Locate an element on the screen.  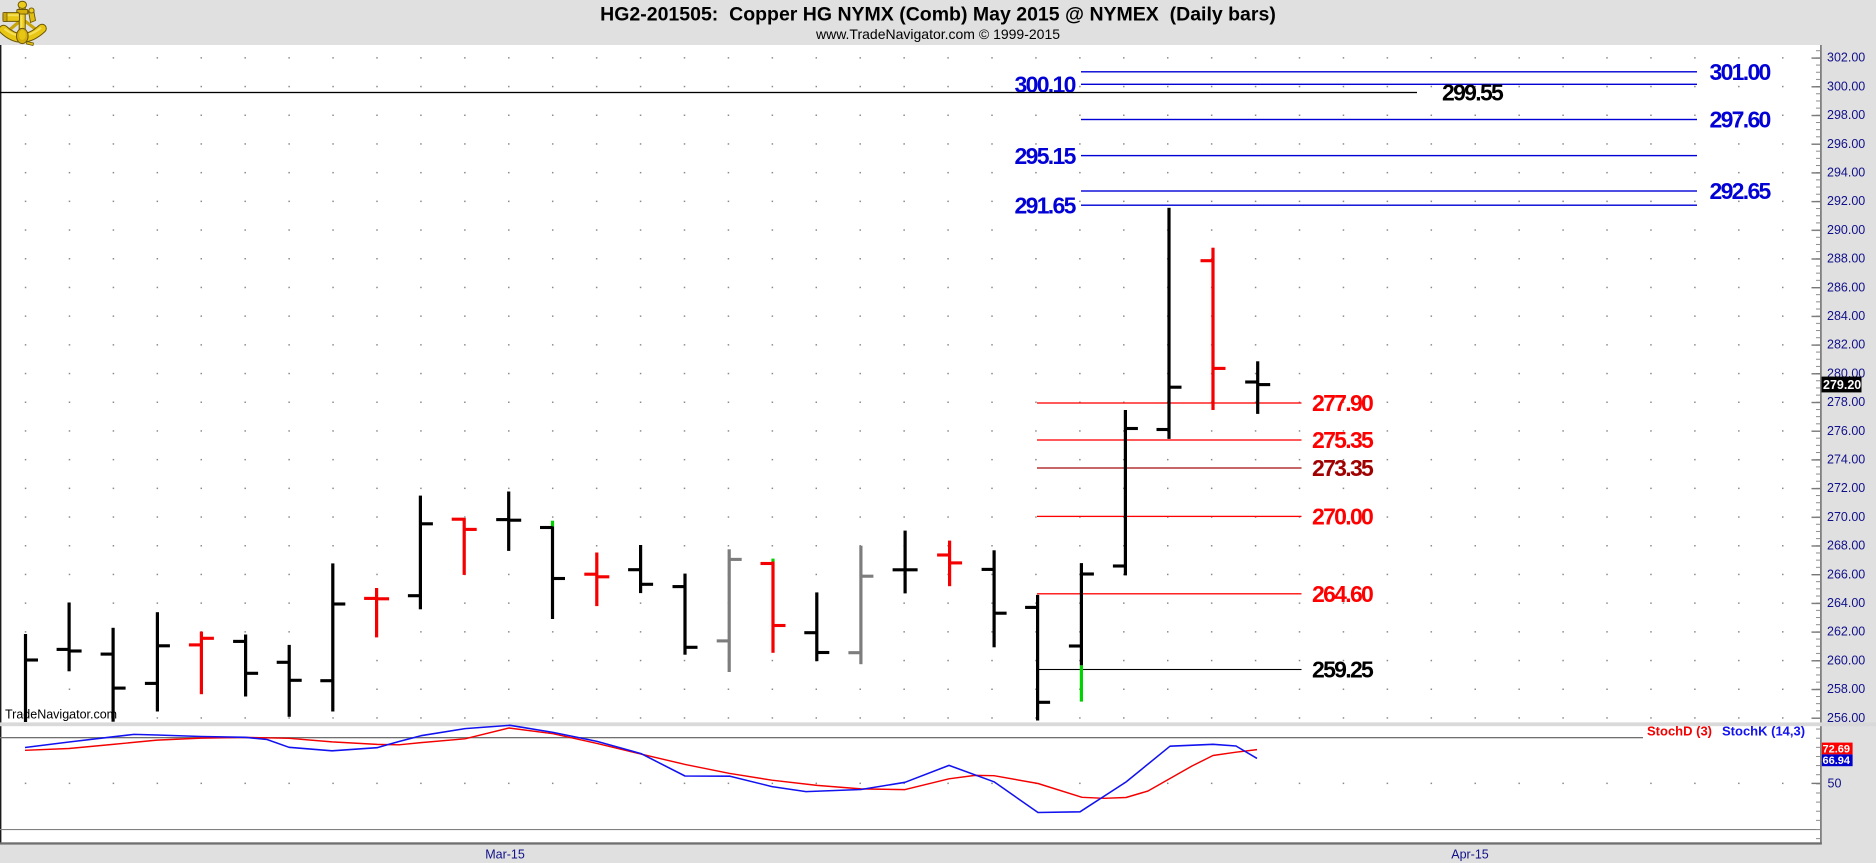
svg-text: 301.00 is located at coordinates (1740, 72).